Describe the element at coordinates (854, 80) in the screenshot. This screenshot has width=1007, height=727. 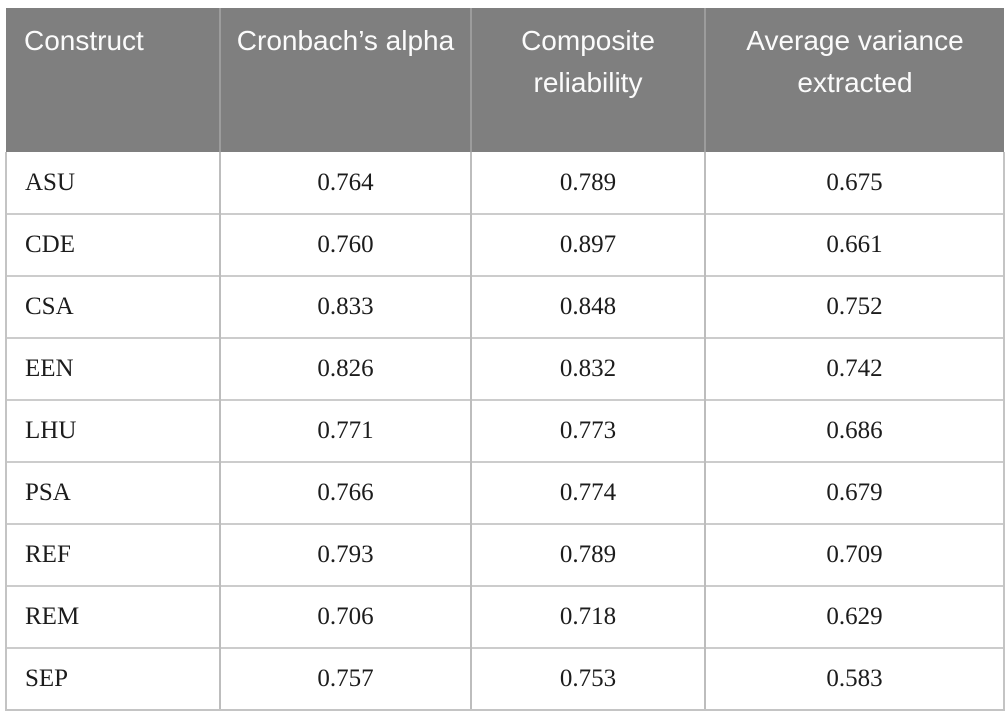
I see `column-header-average-variance-extracted: Average variance extracted` at that location.